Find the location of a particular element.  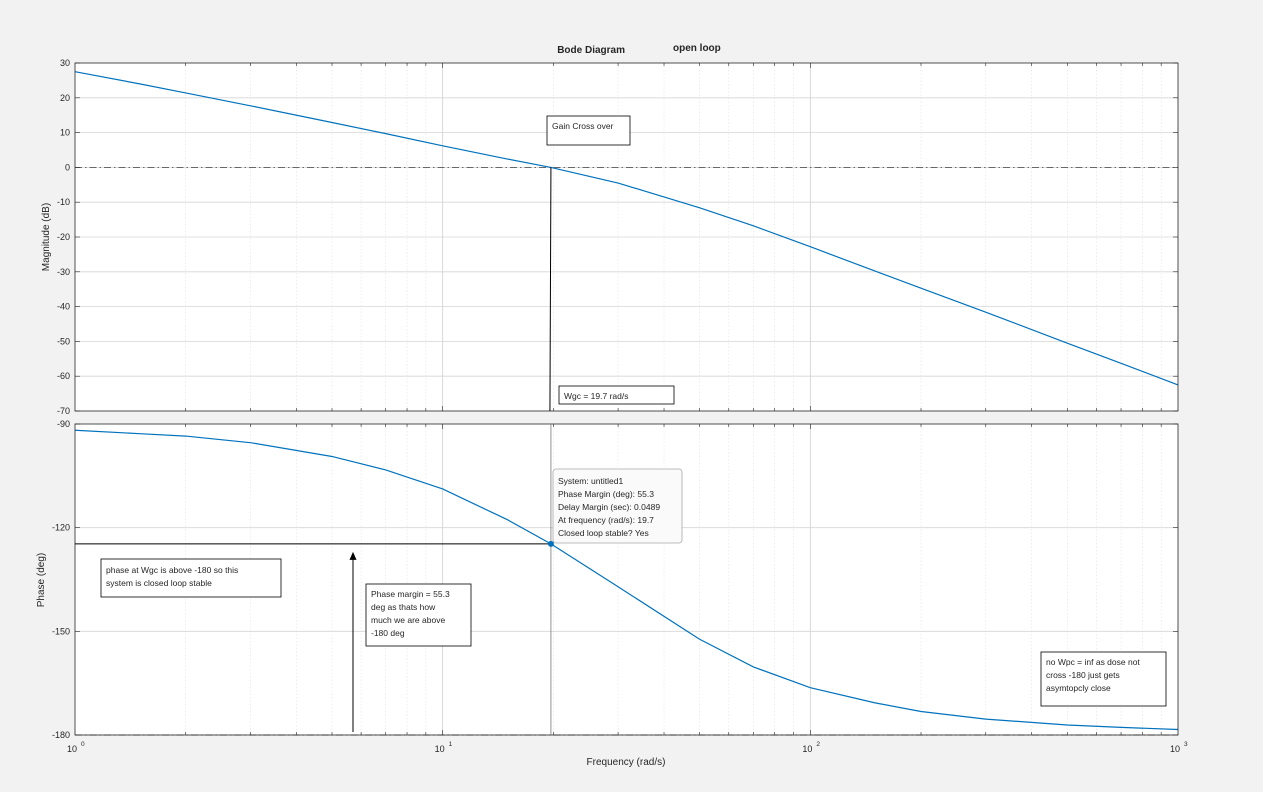

phase-stable-text-line-1: phase at Wgc is above -180 so this is located at coordinates (172, 570).